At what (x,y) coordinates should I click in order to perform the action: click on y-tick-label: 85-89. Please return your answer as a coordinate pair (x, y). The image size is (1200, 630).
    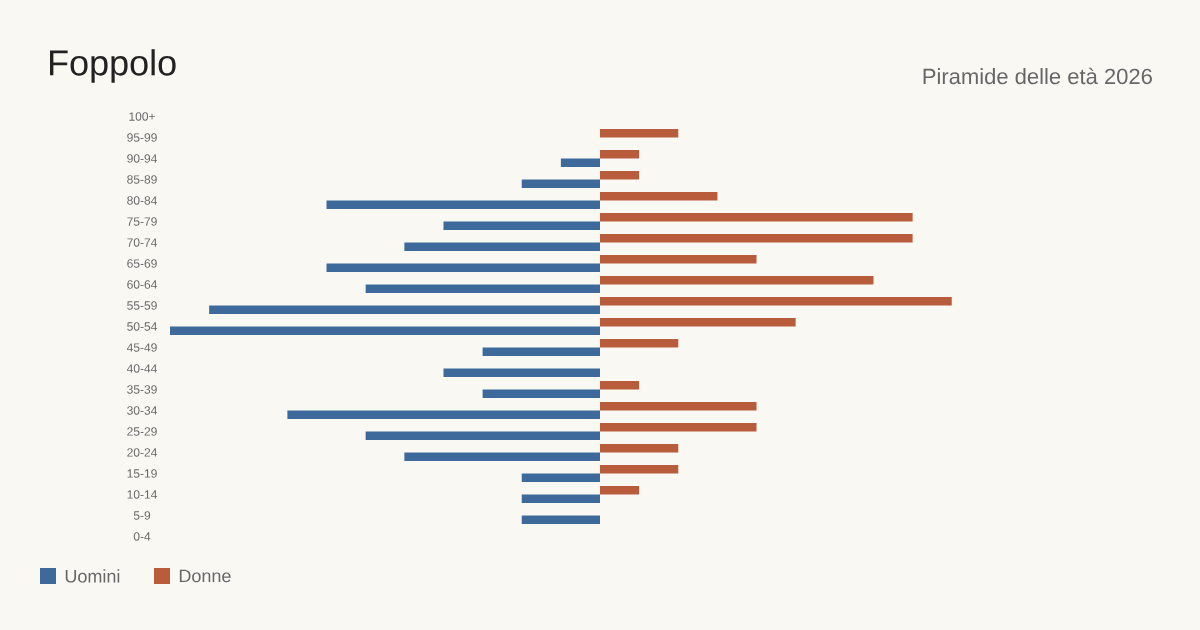
    Looking at the image, I should click on (142, 179).